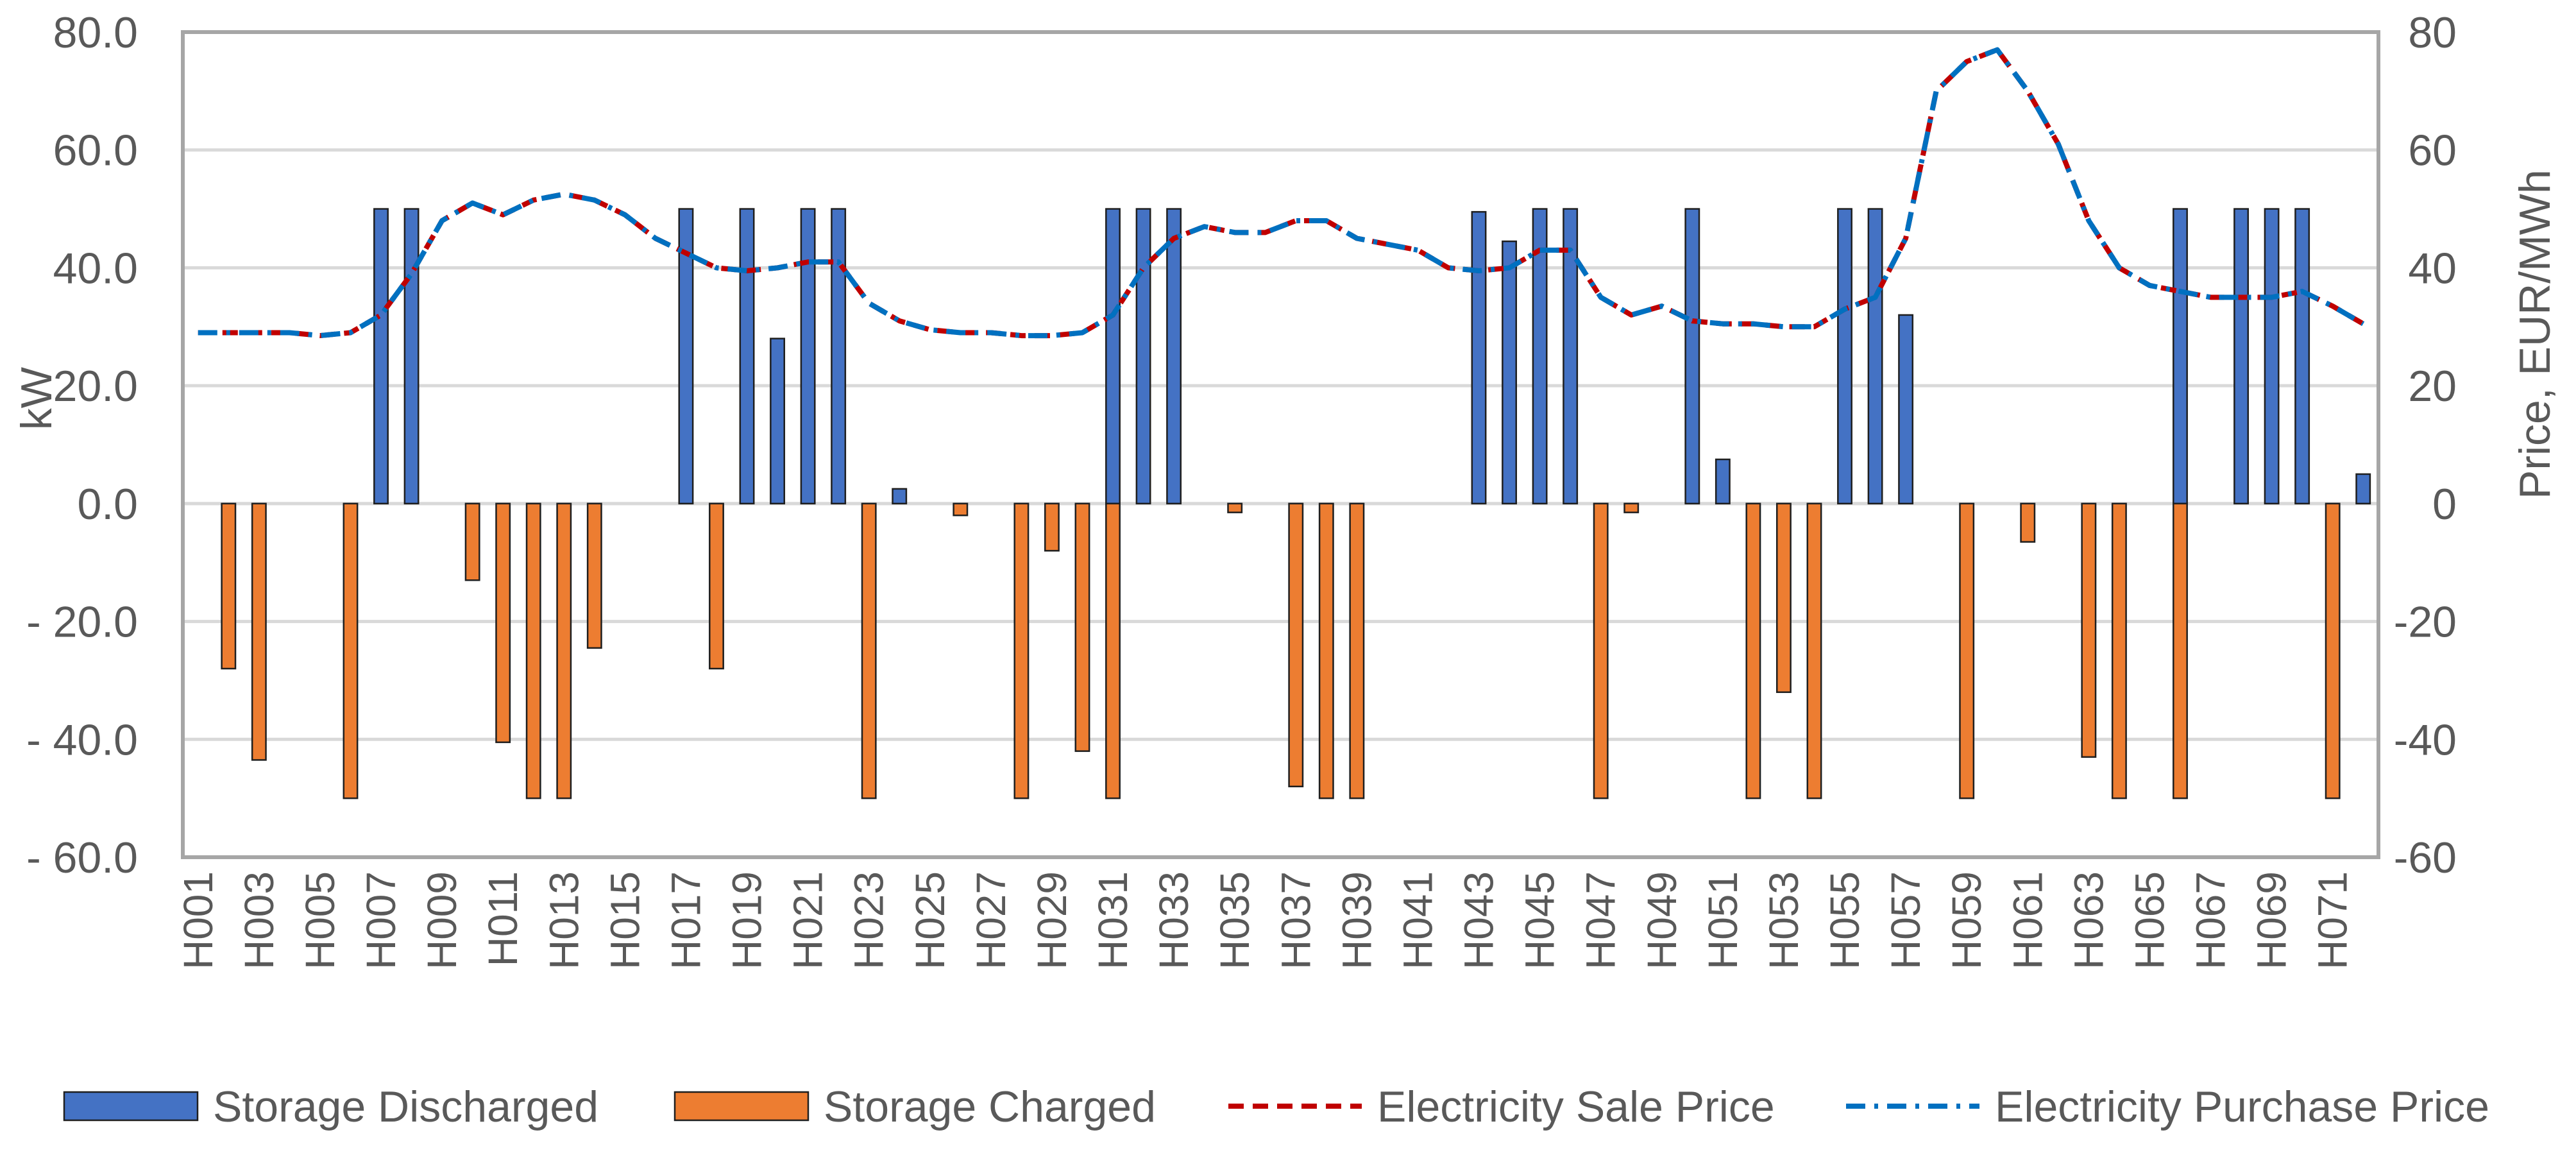 This screenshot has height=1153, width=2576. Describe the element at coordinates (1479, 920) in the screenshot. I see `x-tick-label: H043` at that location.